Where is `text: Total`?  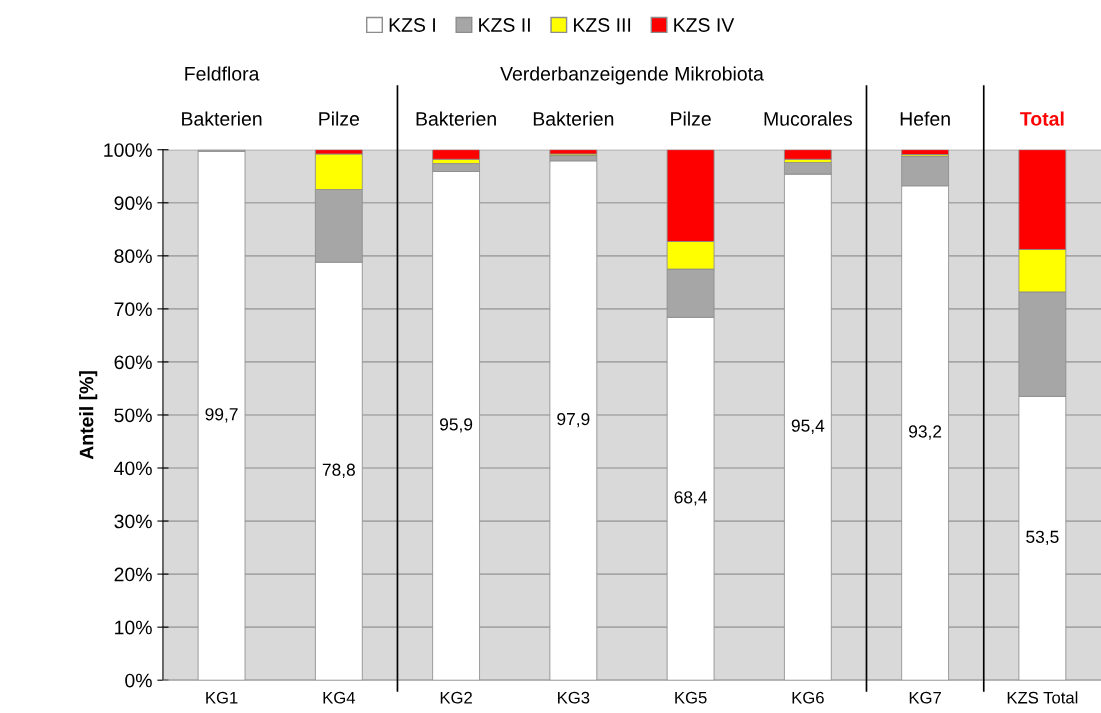
text: Total is located at coordinates (1042, 118).